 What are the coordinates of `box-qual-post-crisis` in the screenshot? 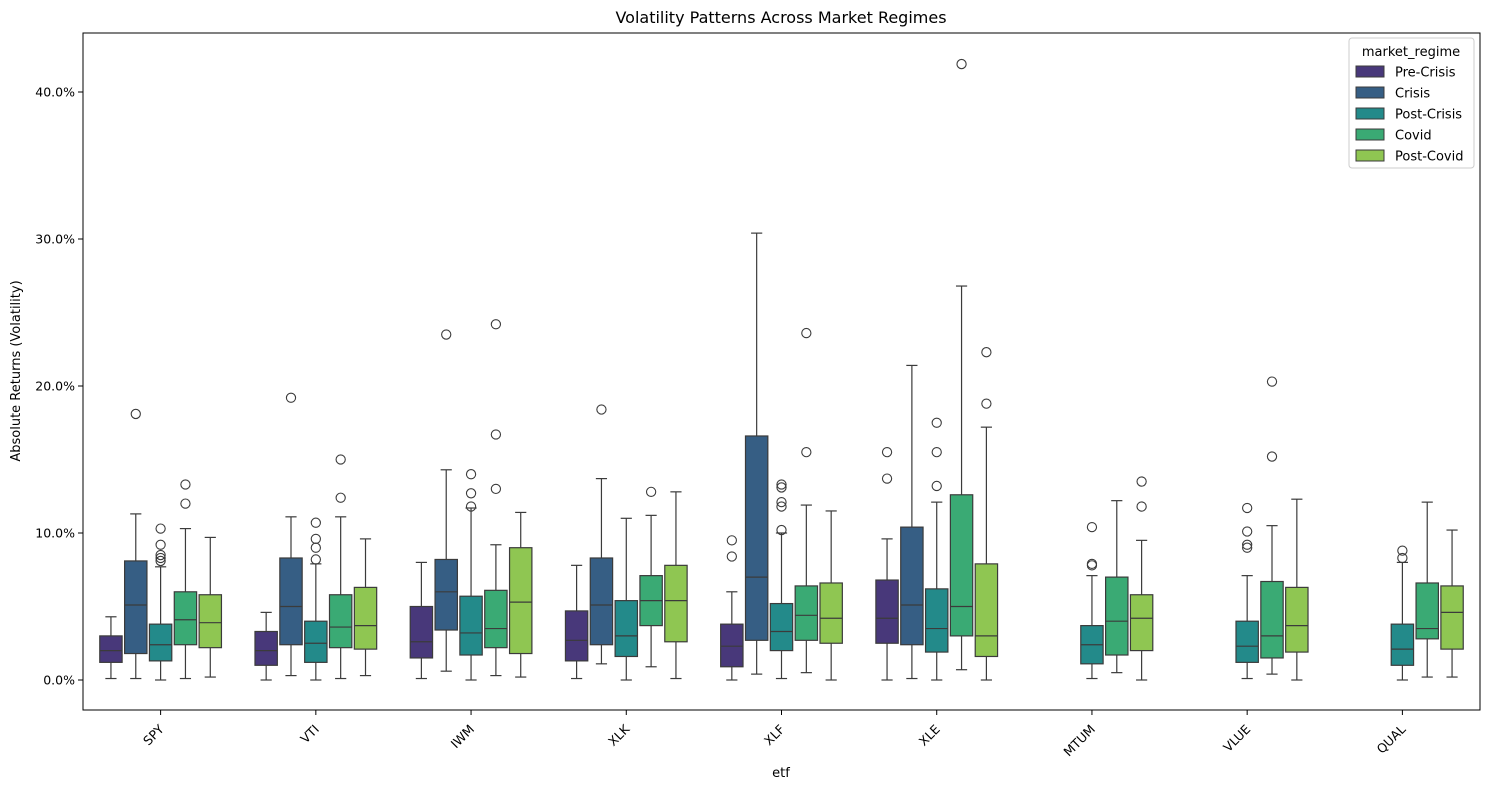 It's located at (1402, 613).